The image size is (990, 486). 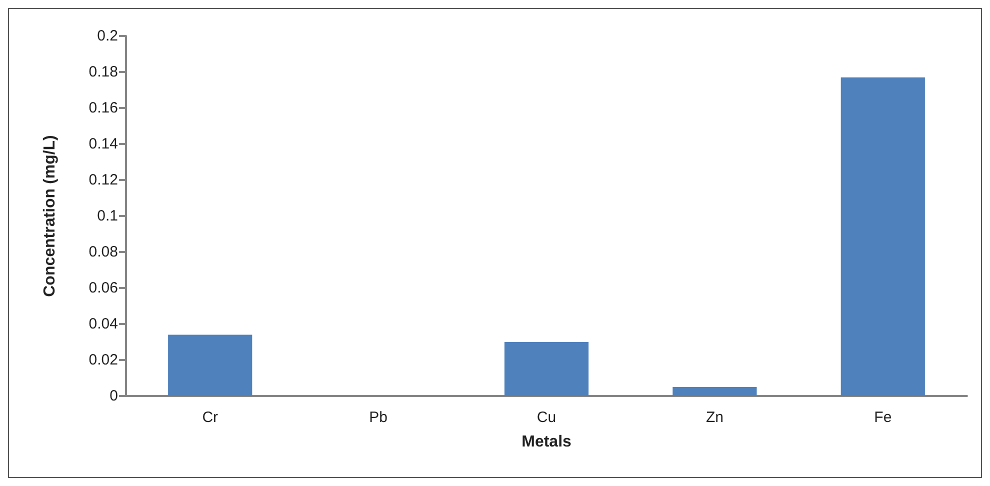 What do you see at coordinates (715, 417) in the screenshot?
I see `x-tick-label: Zn` at bounding box center [715, 417].